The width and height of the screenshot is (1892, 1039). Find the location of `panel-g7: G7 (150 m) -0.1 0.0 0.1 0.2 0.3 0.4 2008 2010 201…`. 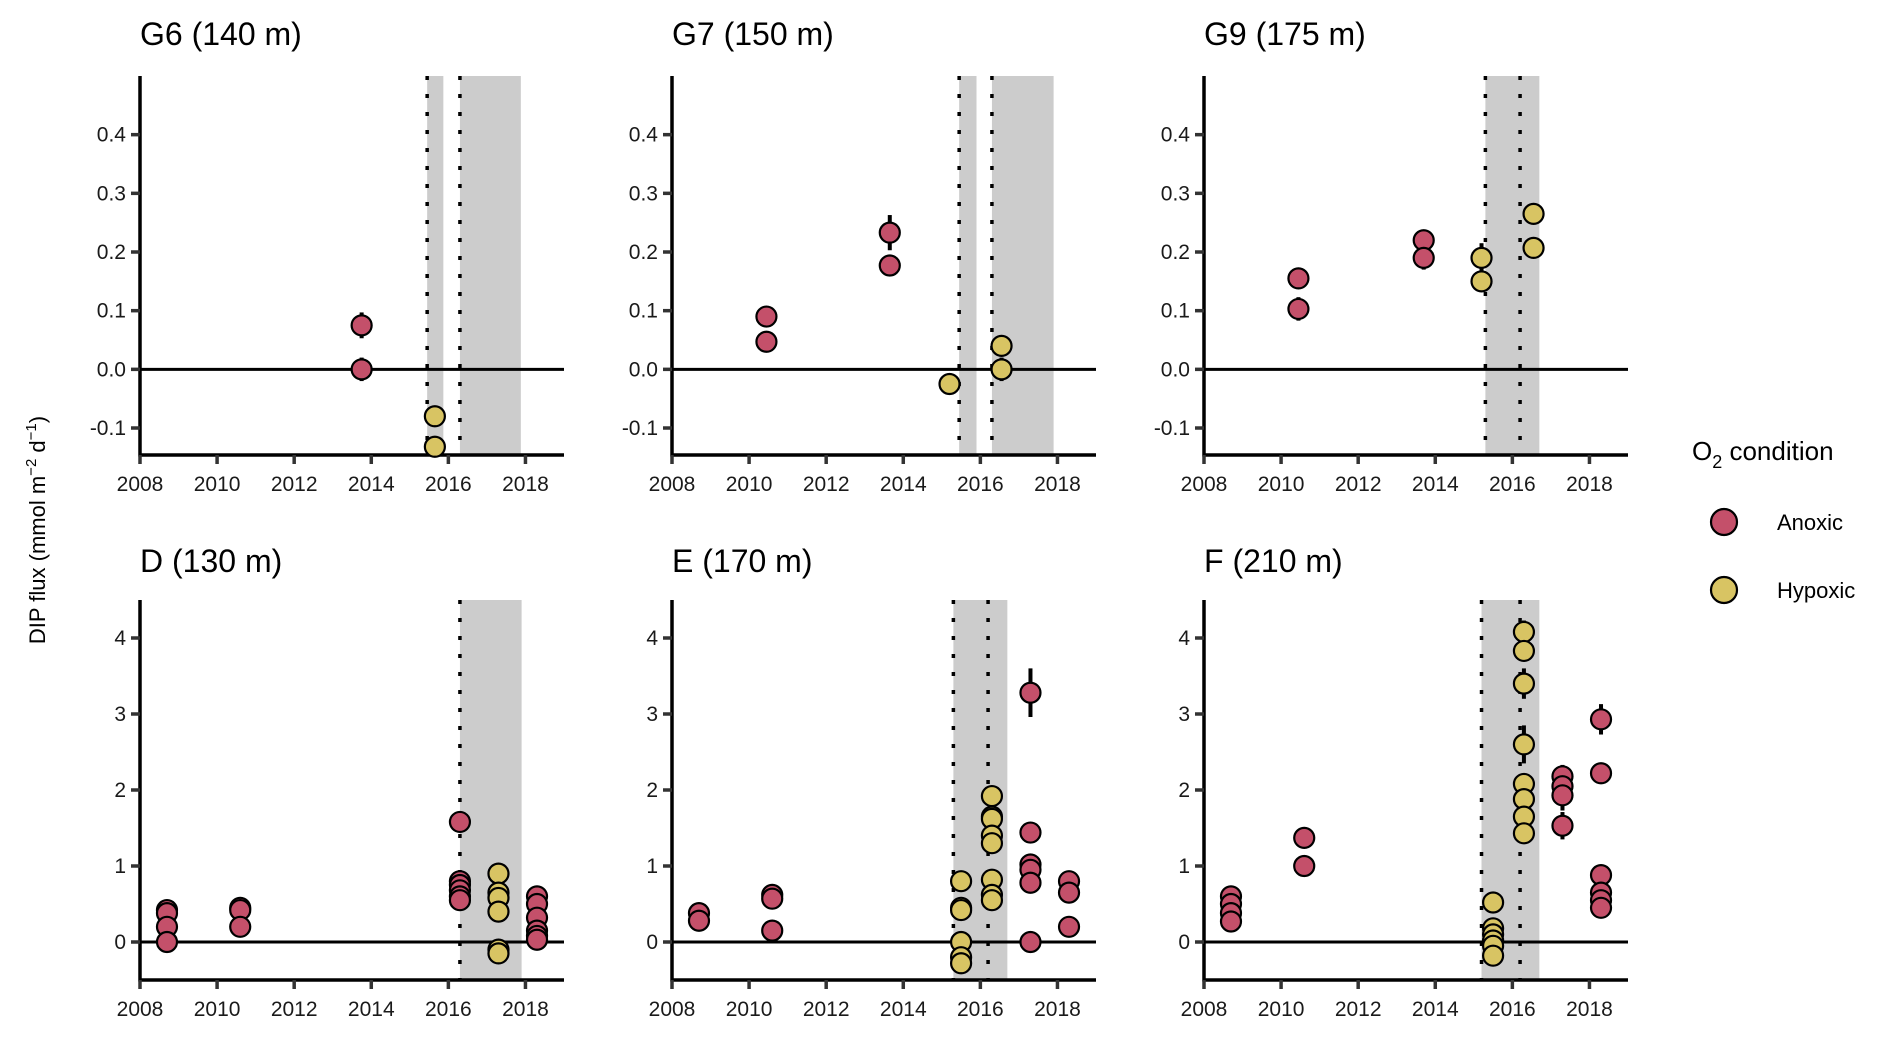

panel-g7: G7 (150 m) -0.1 0.0 0.1 0.2 0.3 0.4 2008 2010 201… is located at coordinates (859, 256).